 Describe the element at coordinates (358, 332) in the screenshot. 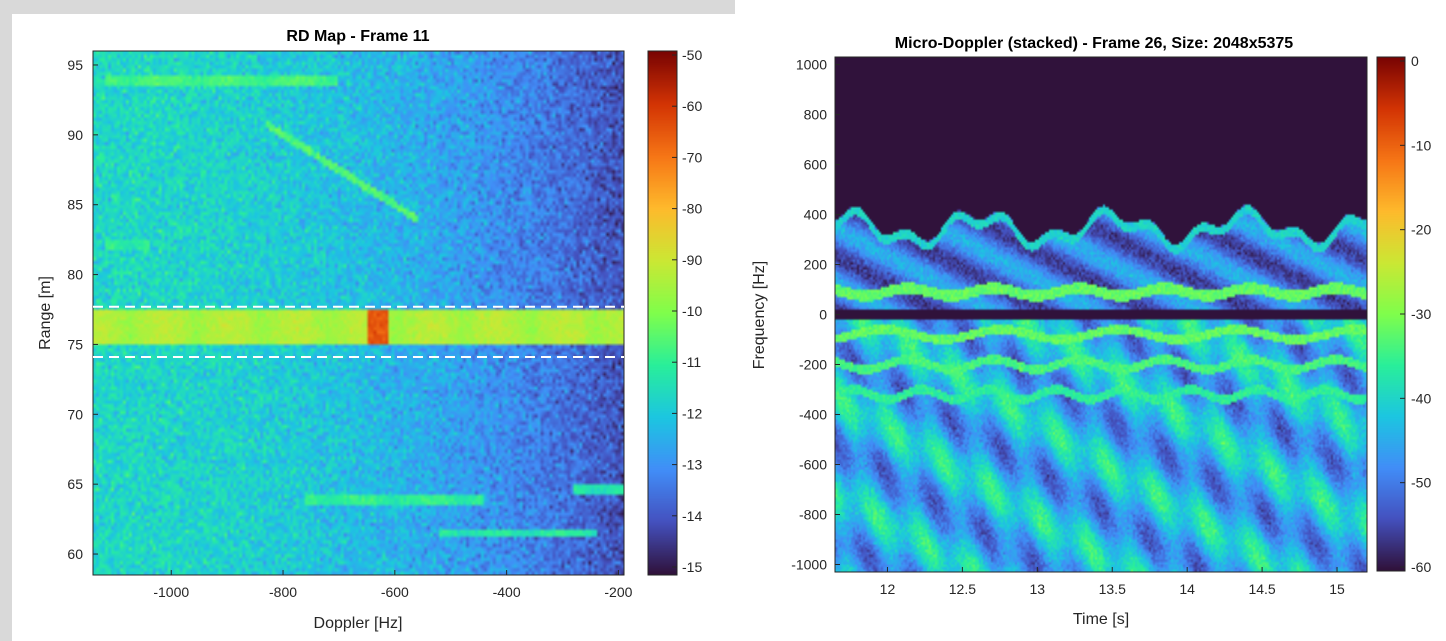

I see `range-gate-lines` at that location.